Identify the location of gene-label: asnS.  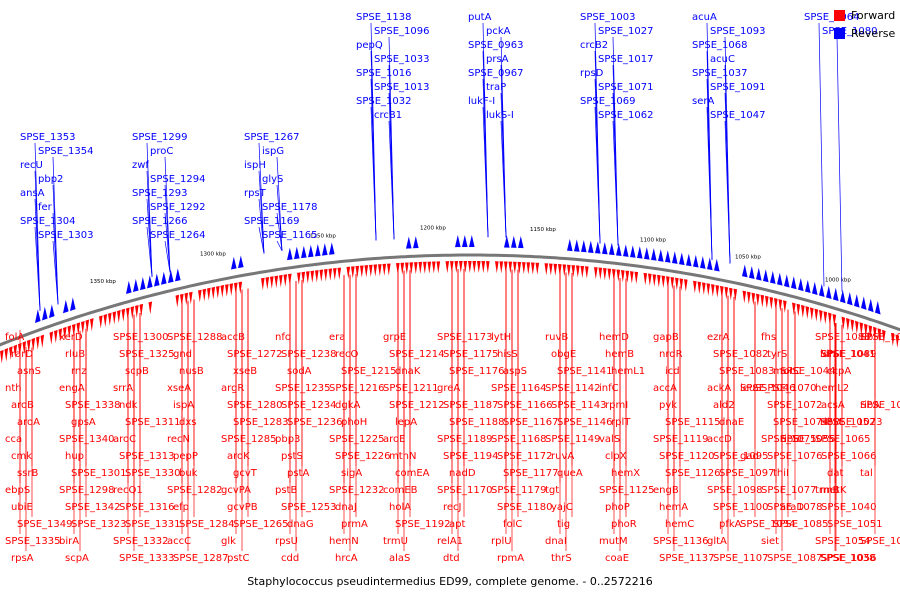
(29, 371).